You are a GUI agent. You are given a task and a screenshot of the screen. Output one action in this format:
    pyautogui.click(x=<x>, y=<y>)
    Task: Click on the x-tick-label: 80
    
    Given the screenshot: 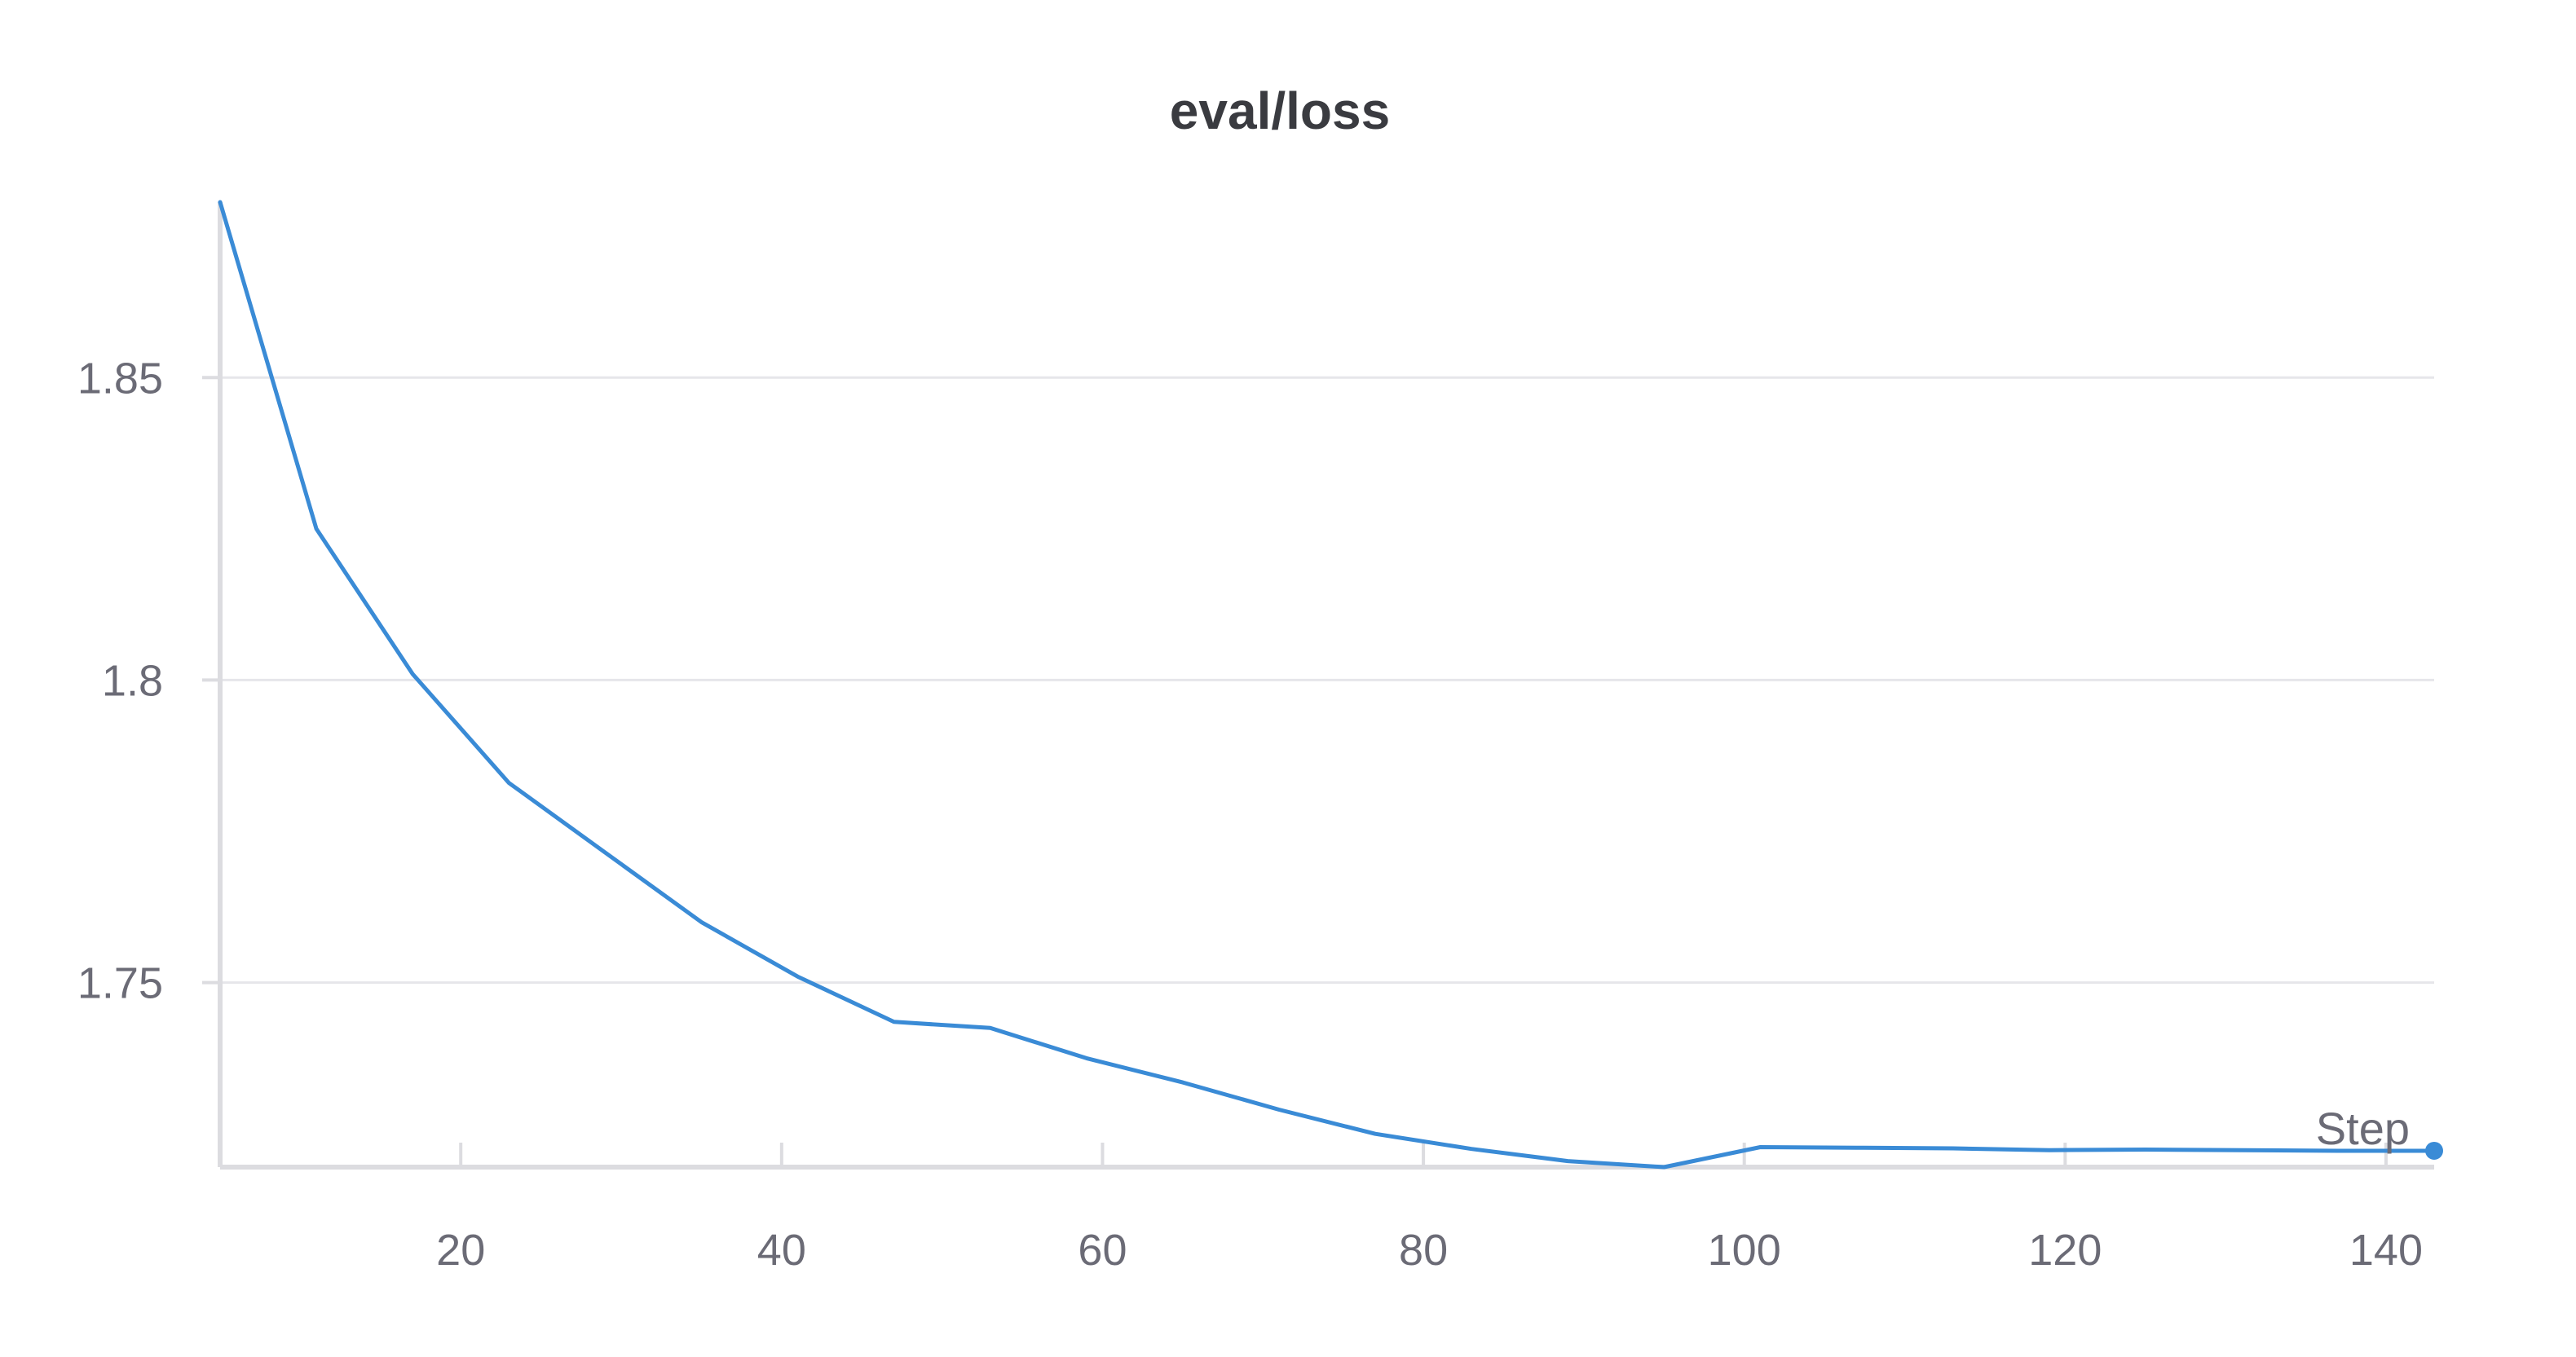 What is the action you would take?
    pyautogui.click(x=1423, y=1250)
    